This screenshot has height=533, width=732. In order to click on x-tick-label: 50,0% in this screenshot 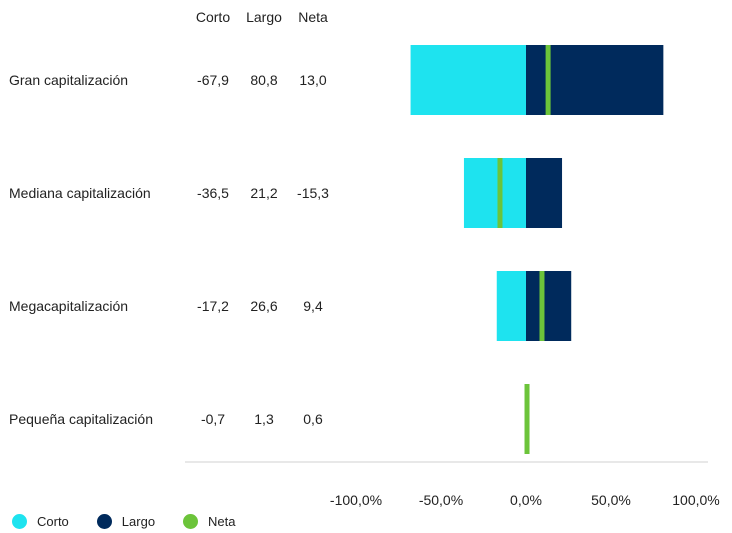, I will do `click(611, 500)`.